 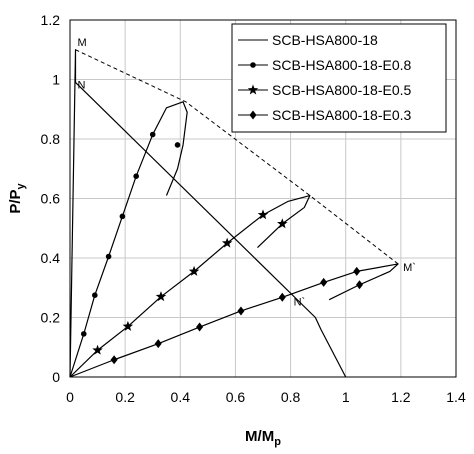 What do you see at coordinates (277, 442) in the screenshot?
I see `x-axis-label-subscript: p` at bounding box center [277, 442].